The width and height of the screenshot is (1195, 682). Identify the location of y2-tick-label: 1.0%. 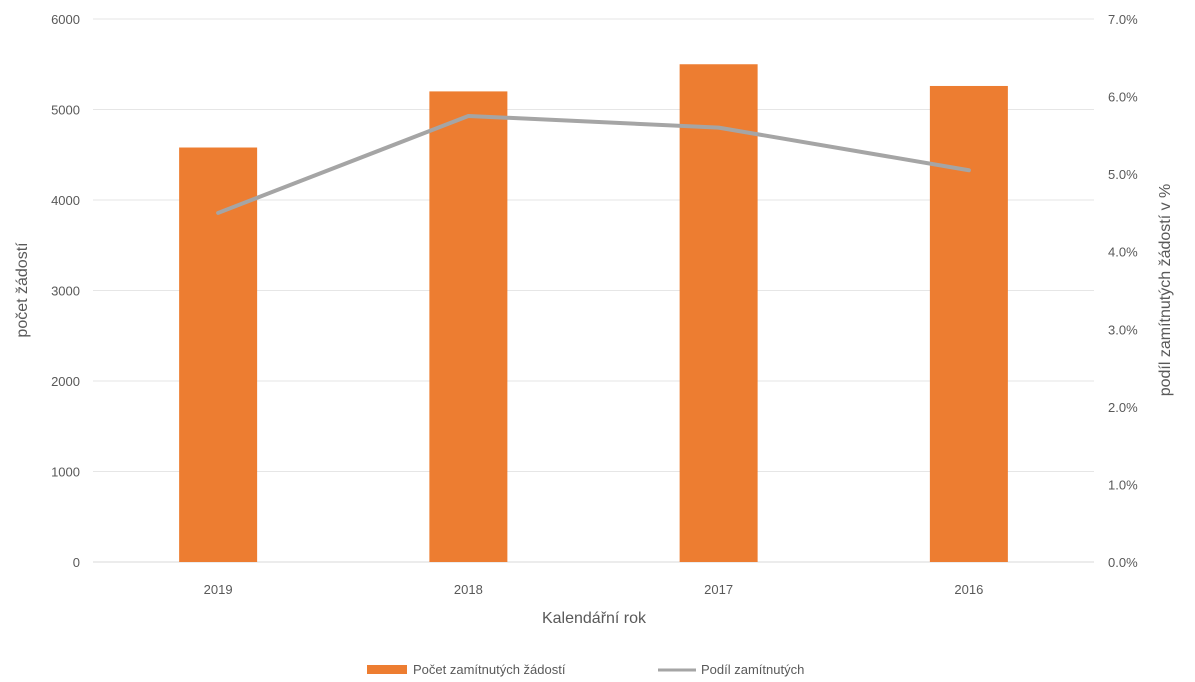
(1123, 484).